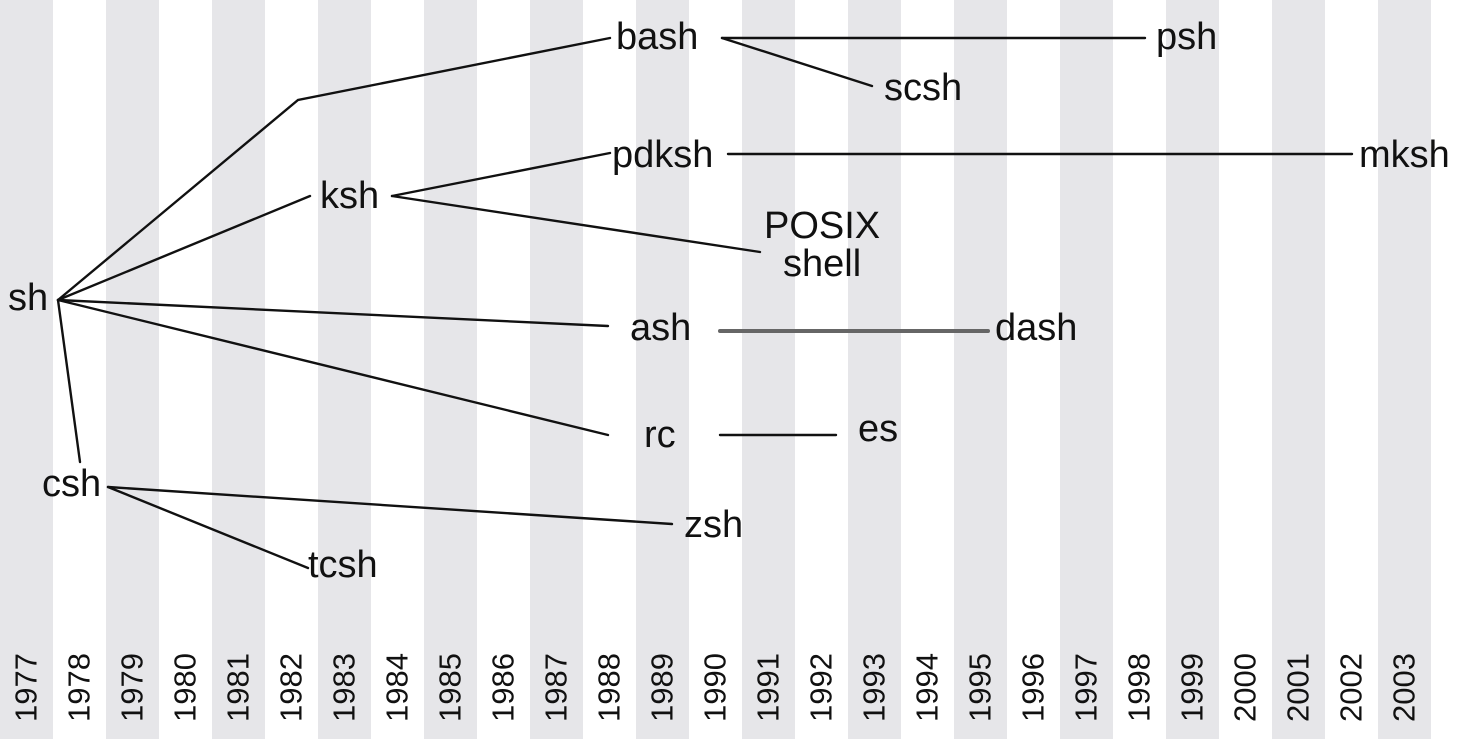  Describe the element at coordinates (822, 264) in the screenshot. I see `shell-node-posix-line2: shell` at that location.